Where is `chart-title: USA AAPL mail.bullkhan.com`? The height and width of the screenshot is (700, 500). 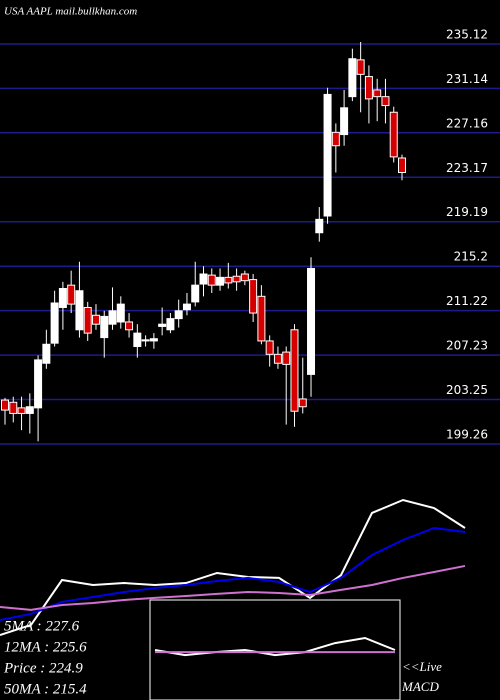 chart-title: USA AAPL mail.bullkhan.com is located at coordinates (70, 12).